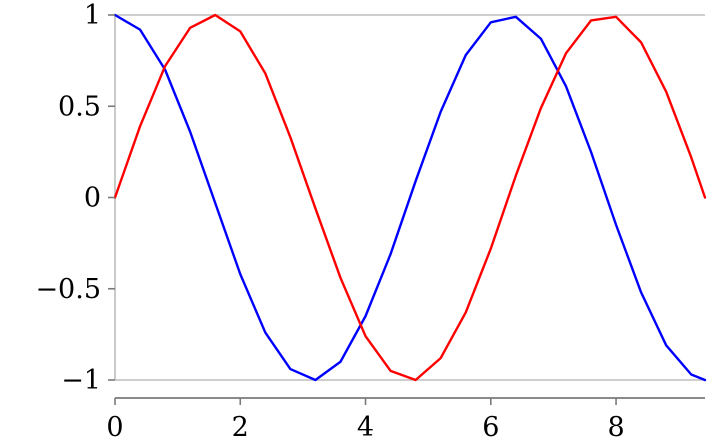  What do you see at coordinates (81, 380) in the screenshot?
I see `y-tick-label: −1` at bounding box center [81, 380].